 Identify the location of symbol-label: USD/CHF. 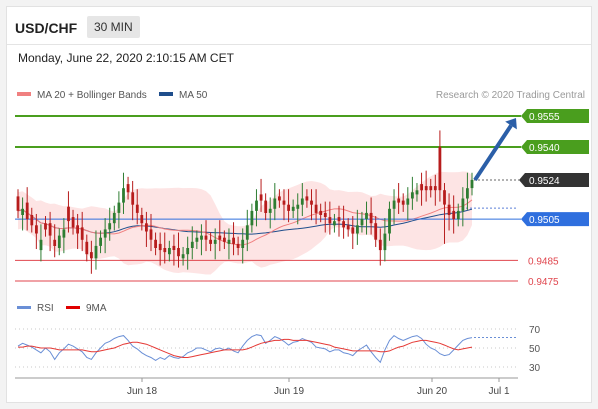
(46, 28).